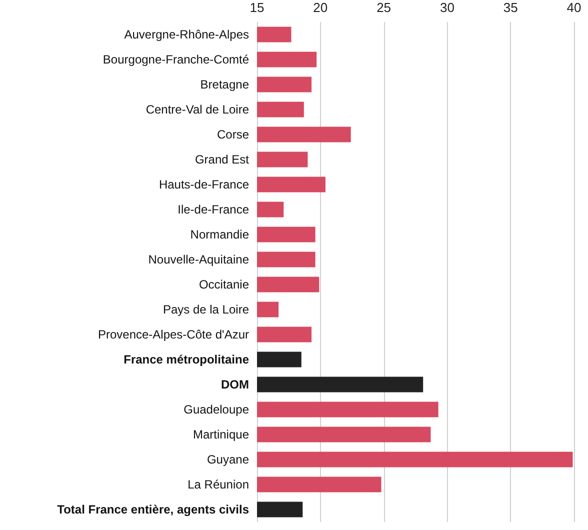 The width and height of the screenshot is (588, 530). I want to click on y-tick-label: Provence-Alpes-Côte d'Azur, so click(173, 335).